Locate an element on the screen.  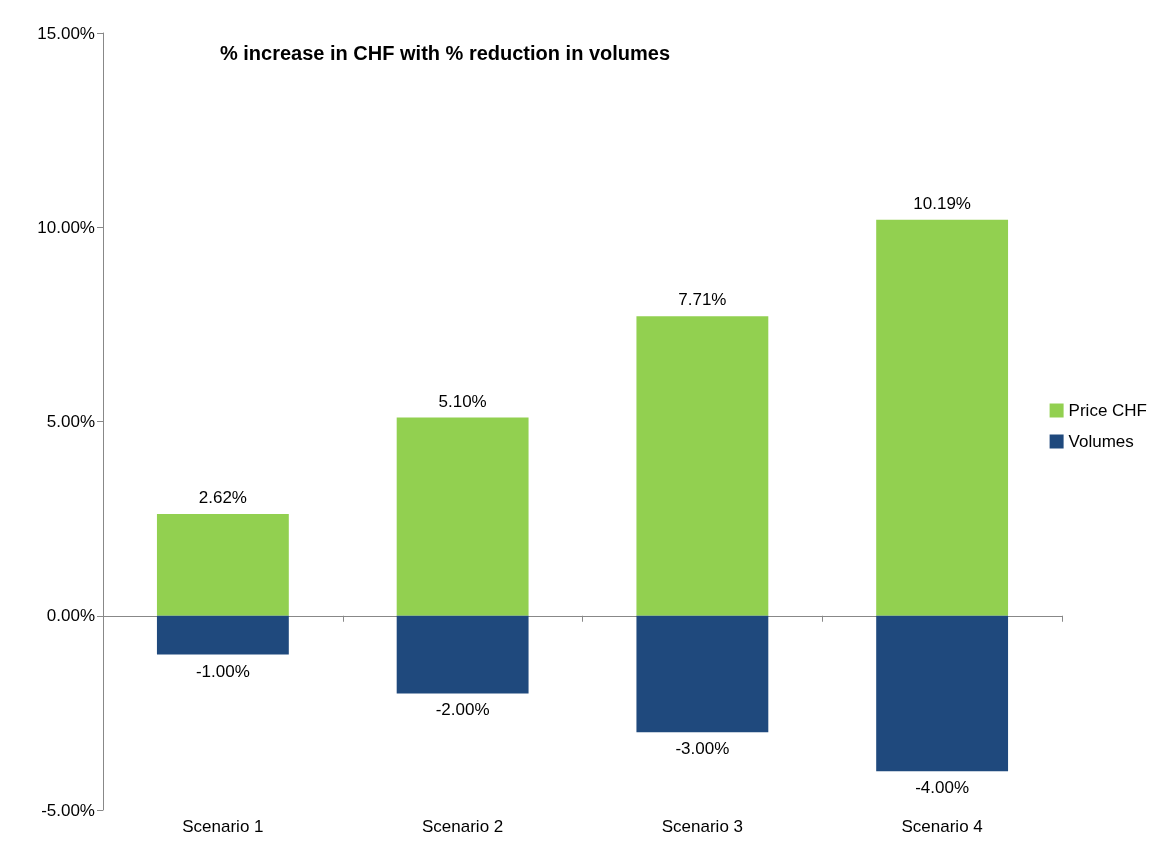
y-tick-label: 0.00% is located at coordinates (70, 616).